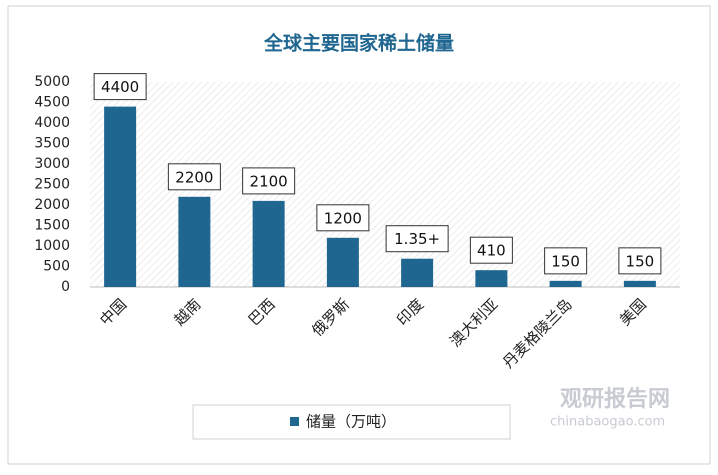 The width and height of the screenshot is (718, 475). I want to click on y-tick-label: 500, so click(56, 267).